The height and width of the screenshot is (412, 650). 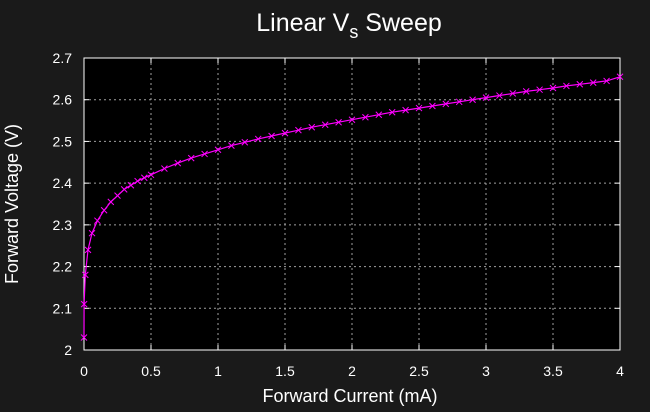 What do you see at coordinates (302, 23) in the screenshot?
I see `chart-title-main: Linear V` at bounding box center [302, 23].